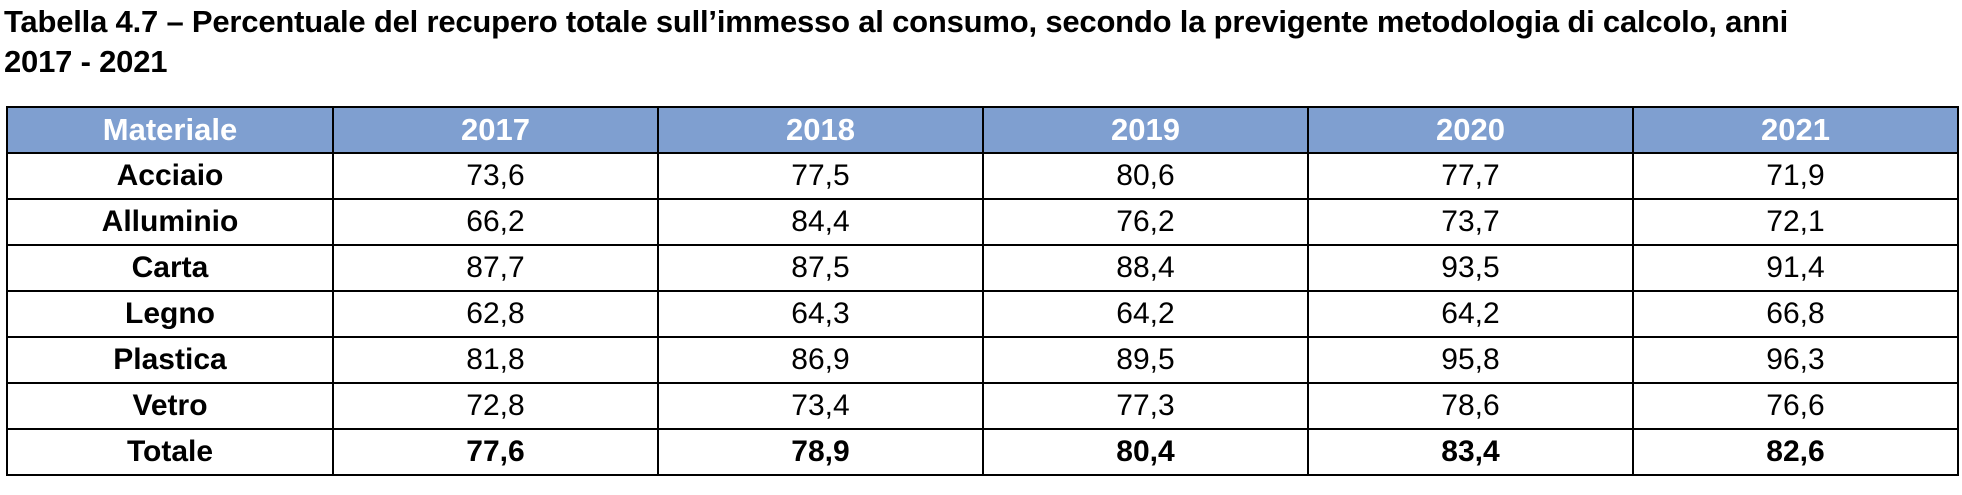  I want to click on table-cell: 72,1, so click(1795, 222).